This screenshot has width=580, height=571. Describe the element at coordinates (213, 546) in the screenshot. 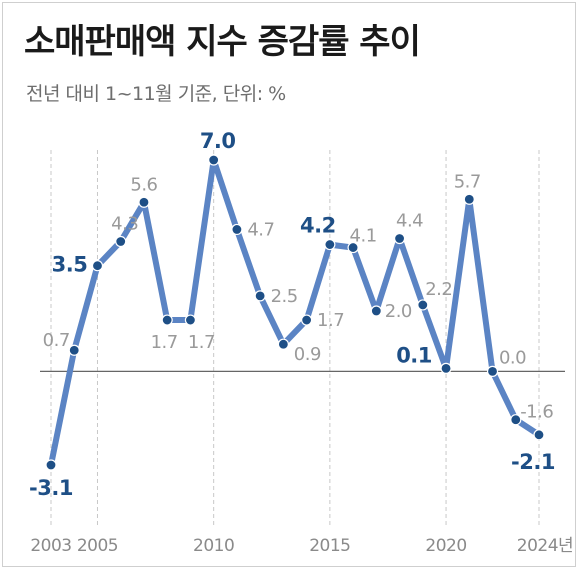

I see `x-tick-2010: 2010` at that location.